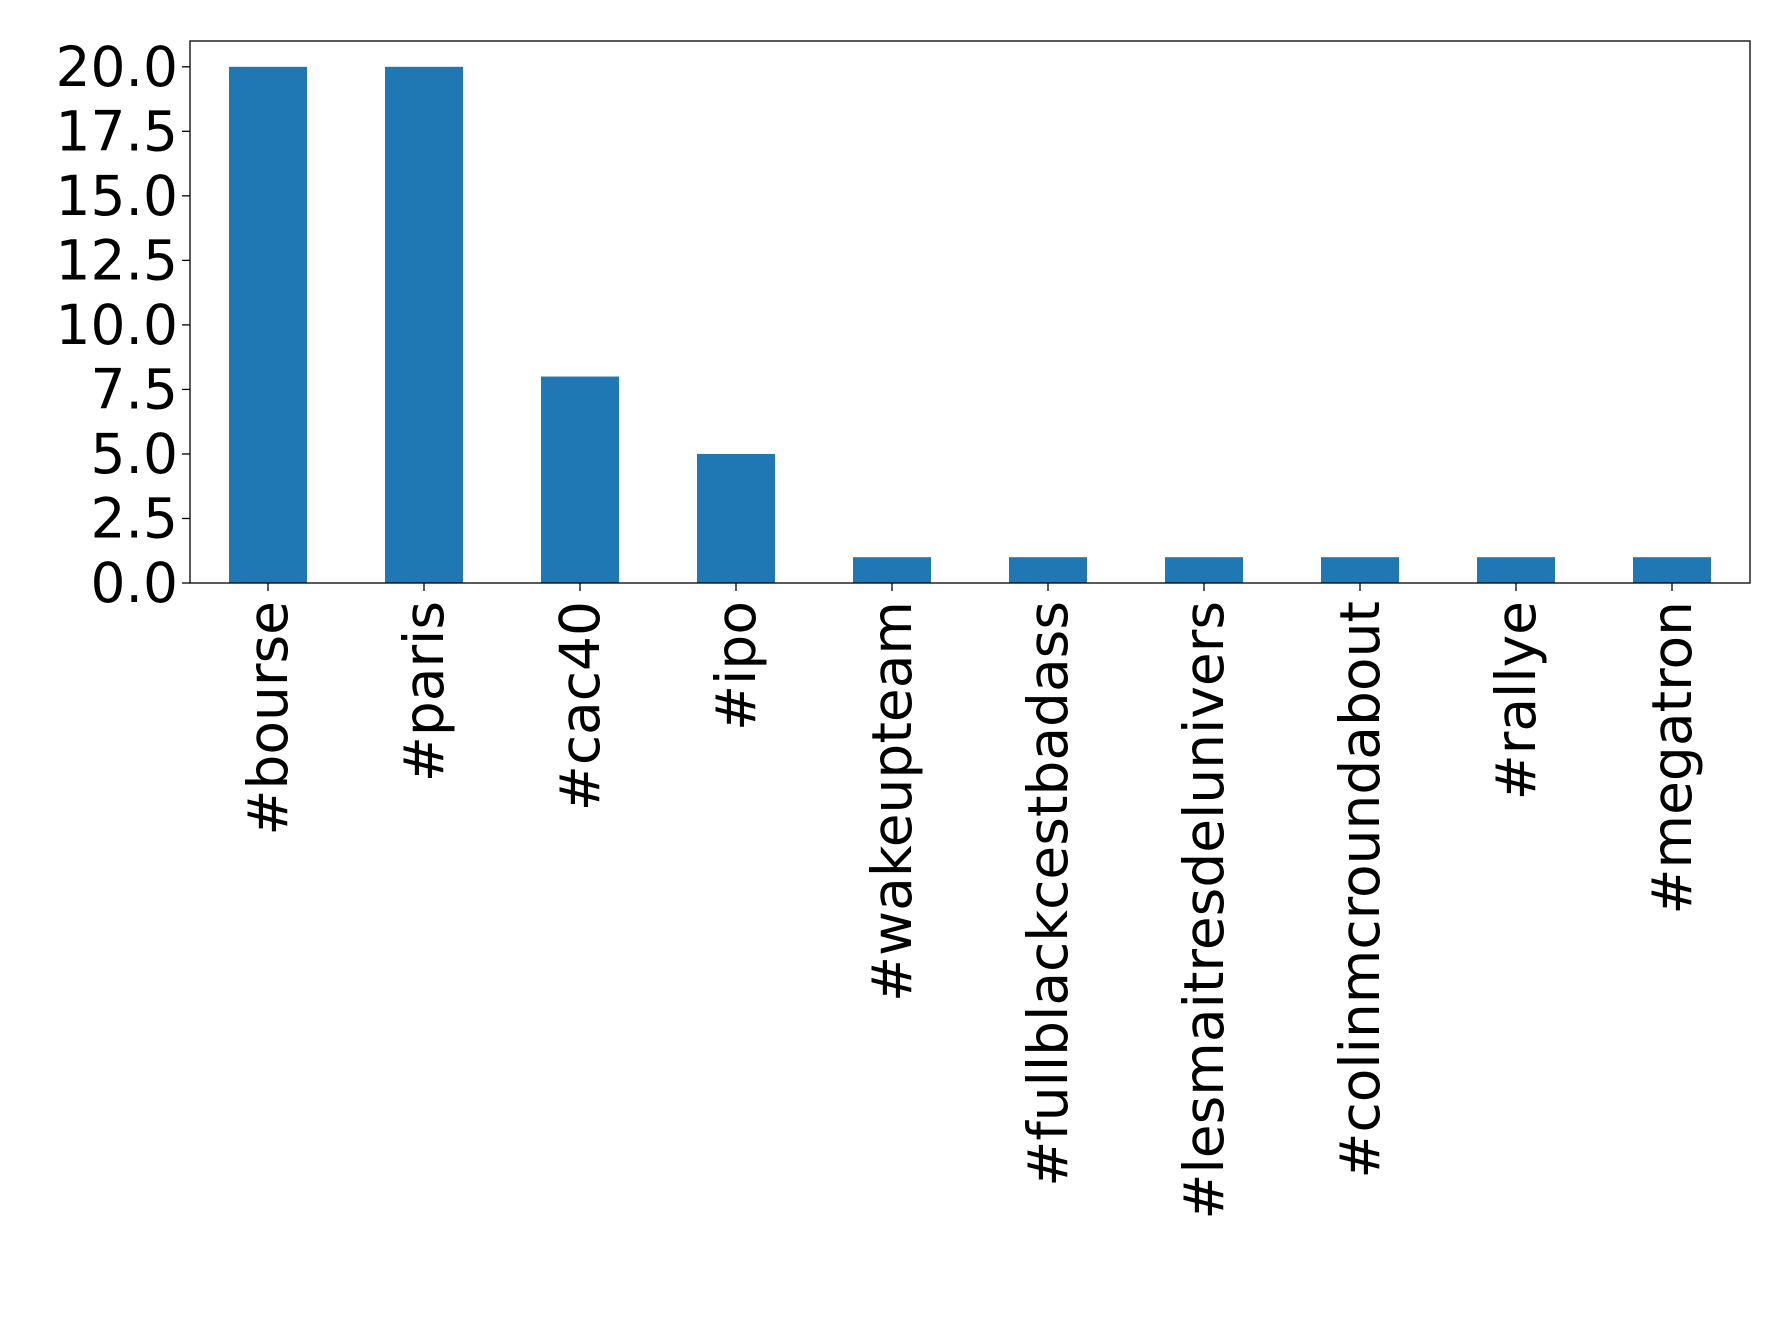 The height and width of the screenshot is (1335, 1778). I want to click on x-tick-label: #megatron, so click(1672, 758).